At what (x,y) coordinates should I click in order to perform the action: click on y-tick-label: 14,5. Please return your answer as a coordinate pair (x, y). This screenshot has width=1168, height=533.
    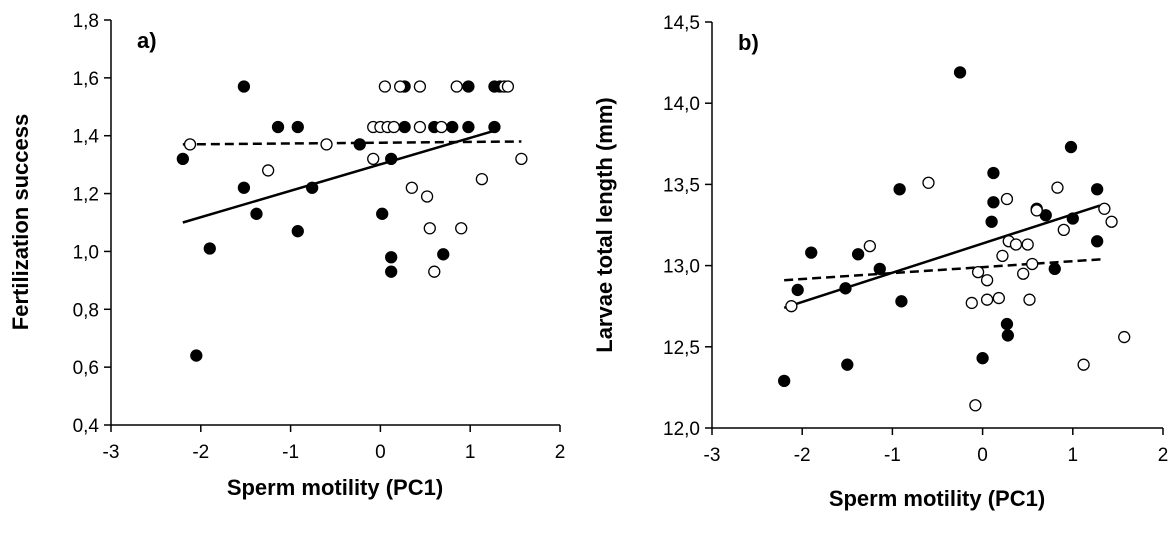
    Looking at the image, I should click on (681, 23).